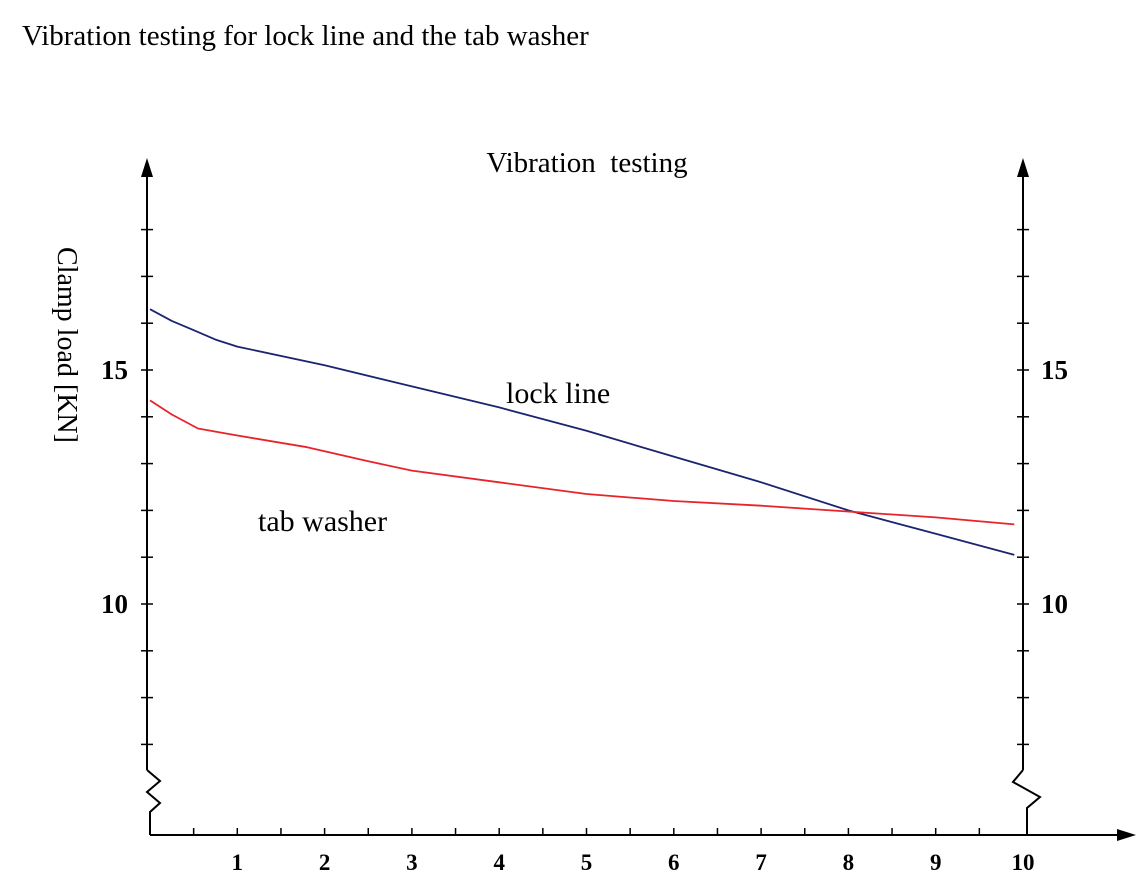 The width and height of the screenshot is (1137, 880). I want to click on series-label-tab-washer: tab washer, so click(322, 521).